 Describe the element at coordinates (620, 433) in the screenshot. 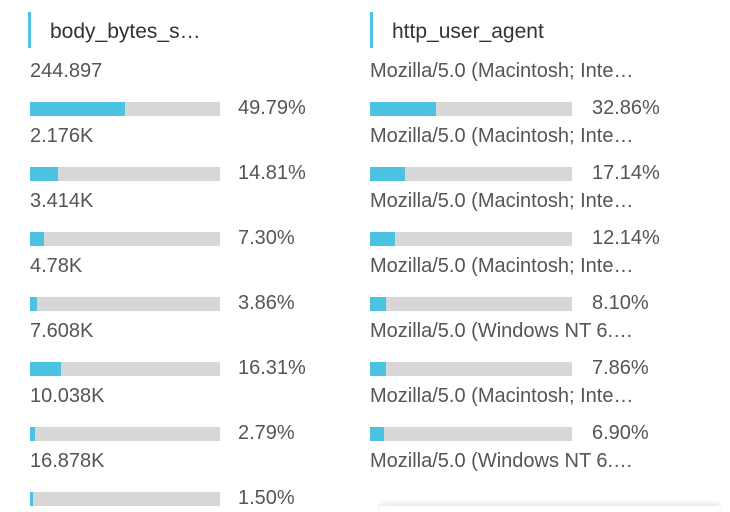

I see `percent-label: 6.90%` at that location.